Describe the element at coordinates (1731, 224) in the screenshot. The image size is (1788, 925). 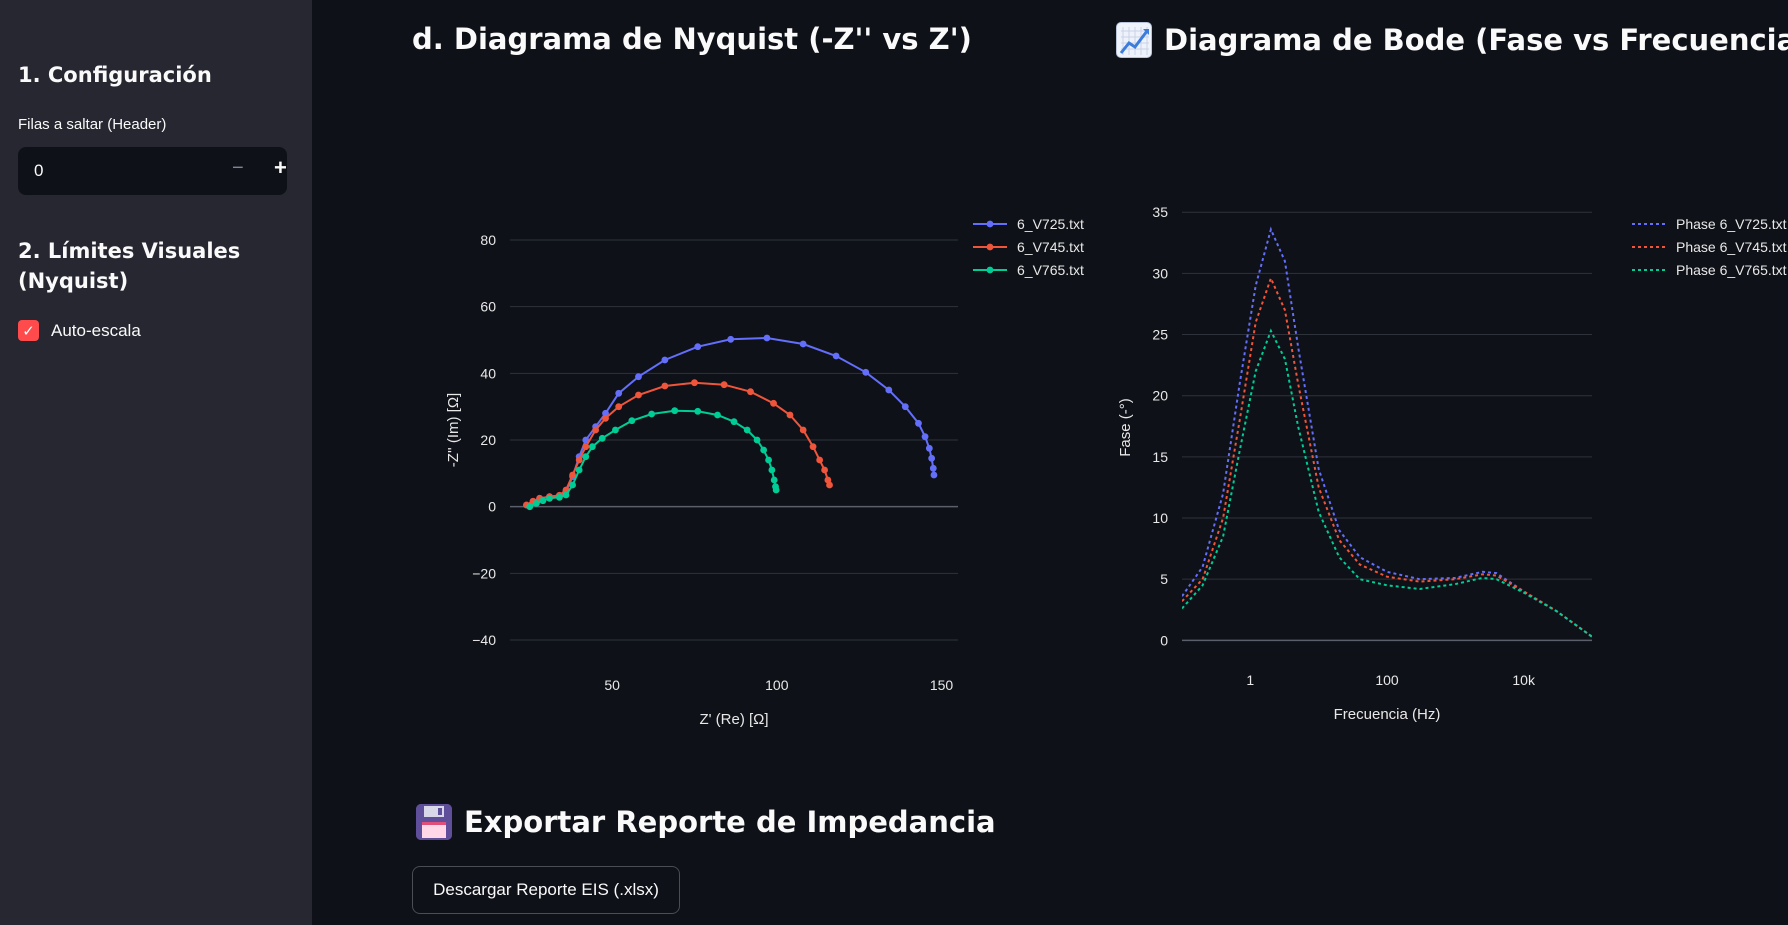
I see `legend-label: Phase 6_V725.txt` at that location.